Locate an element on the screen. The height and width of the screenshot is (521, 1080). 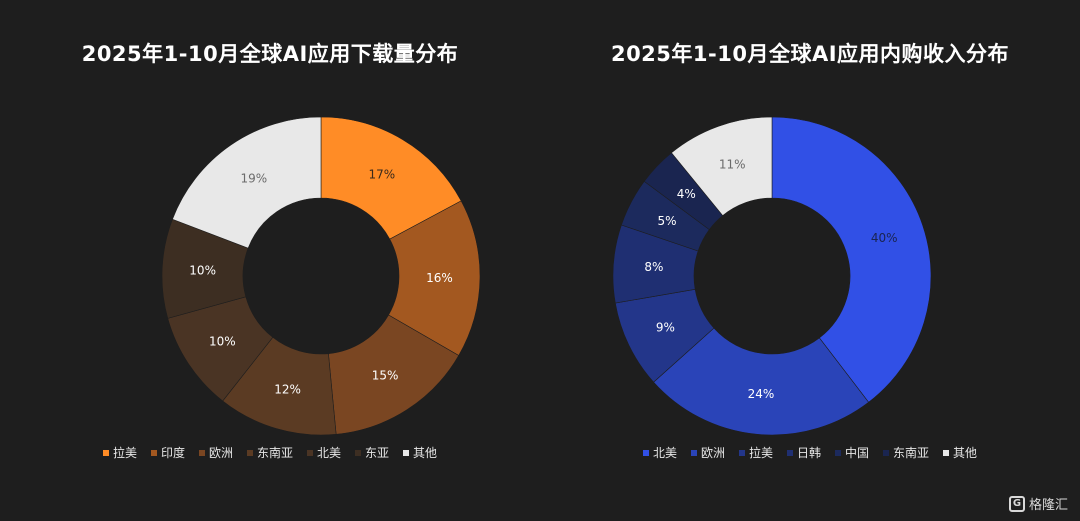
legend-item: 中国 is located at coordinates (852, 452).